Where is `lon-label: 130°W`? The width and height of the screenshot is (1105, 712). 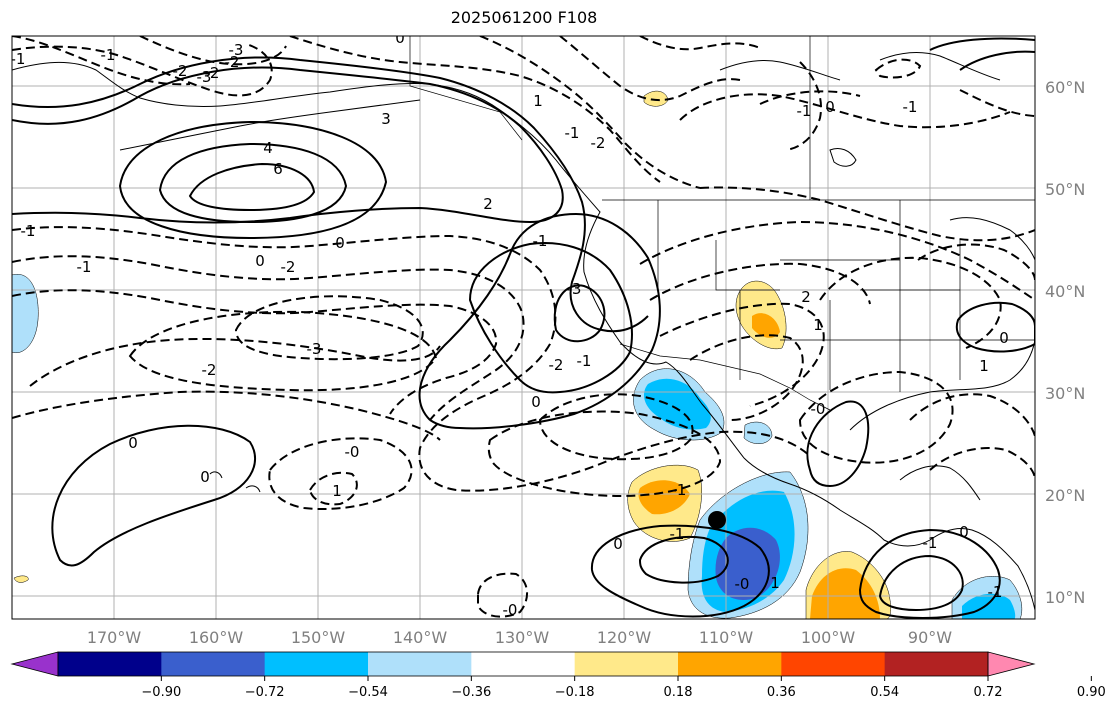
lon-label: 130°W is located at coordinates (522, 637).